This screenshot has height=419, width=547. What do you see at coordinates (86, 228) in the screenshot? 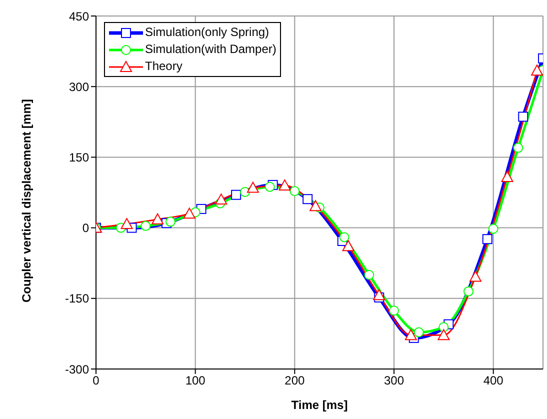
I see `y-tick-label: 0` at bounding box center [86, 228].